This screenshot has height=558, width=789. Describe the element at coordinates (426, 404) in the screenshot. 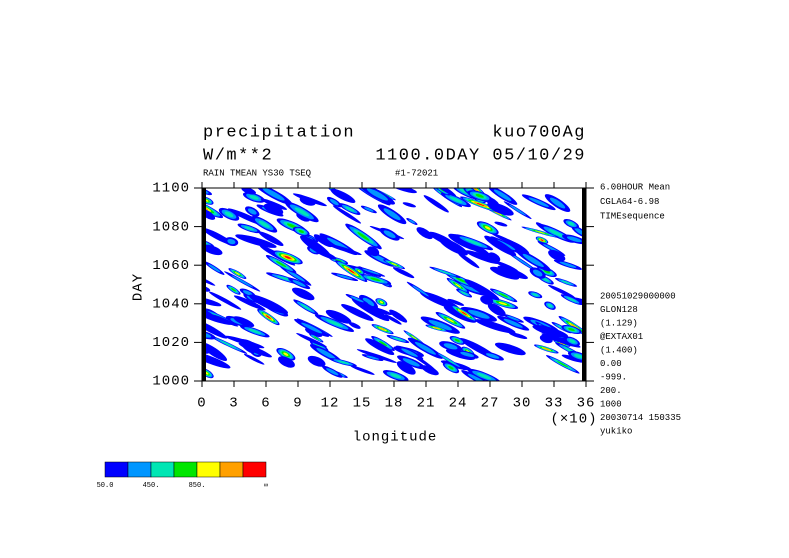

I see `x-tick-label: 21` at that location.